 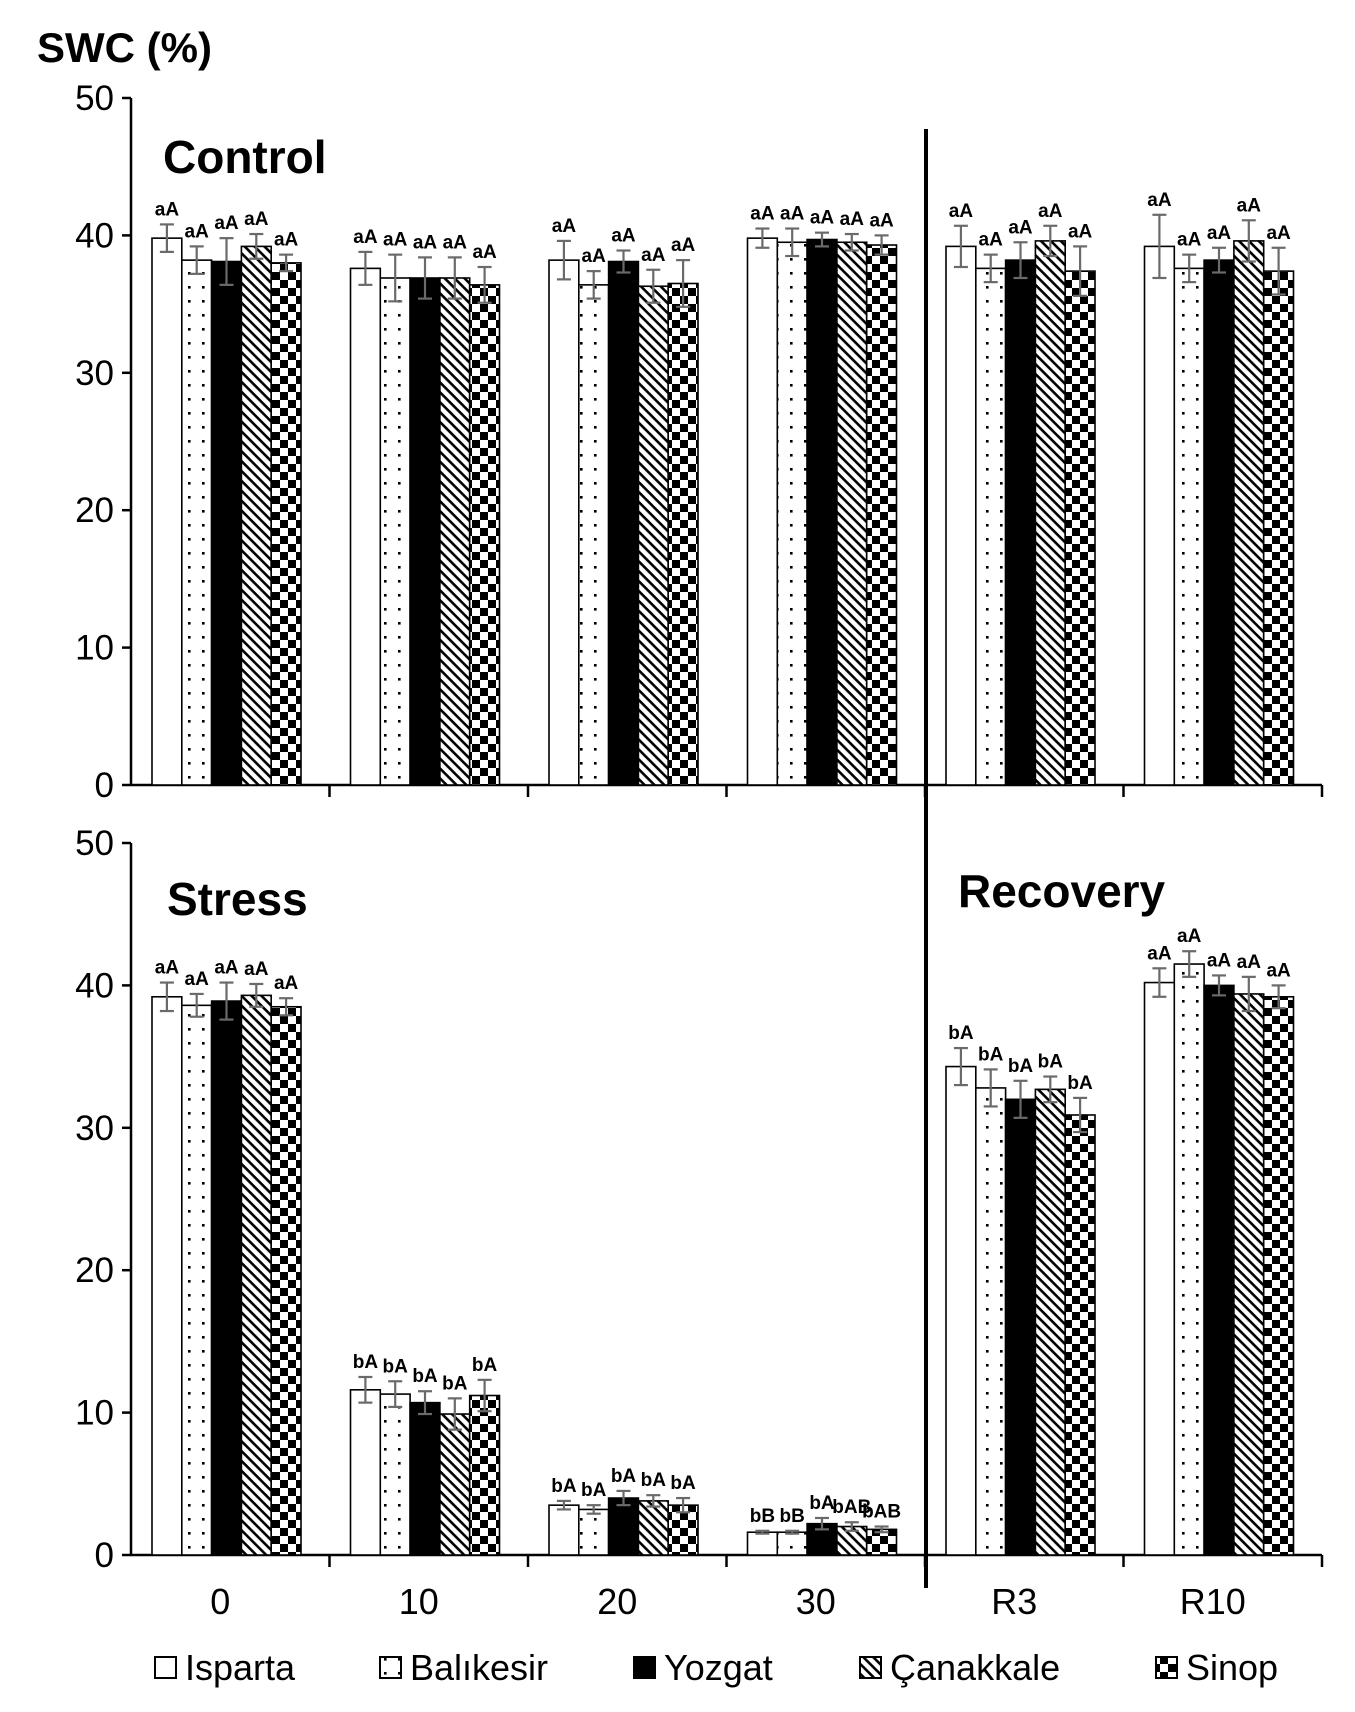 What do you see at coordinates (419, 1601) in the screenshot?
I see `x-tick-label: 10` at bounding box center [419, 1601].